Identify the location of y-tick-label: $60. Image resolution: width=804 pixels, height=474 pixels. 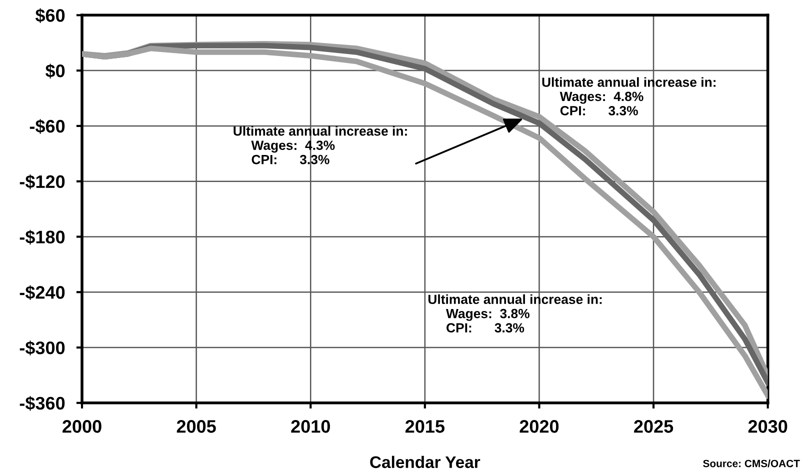
(50, 16).